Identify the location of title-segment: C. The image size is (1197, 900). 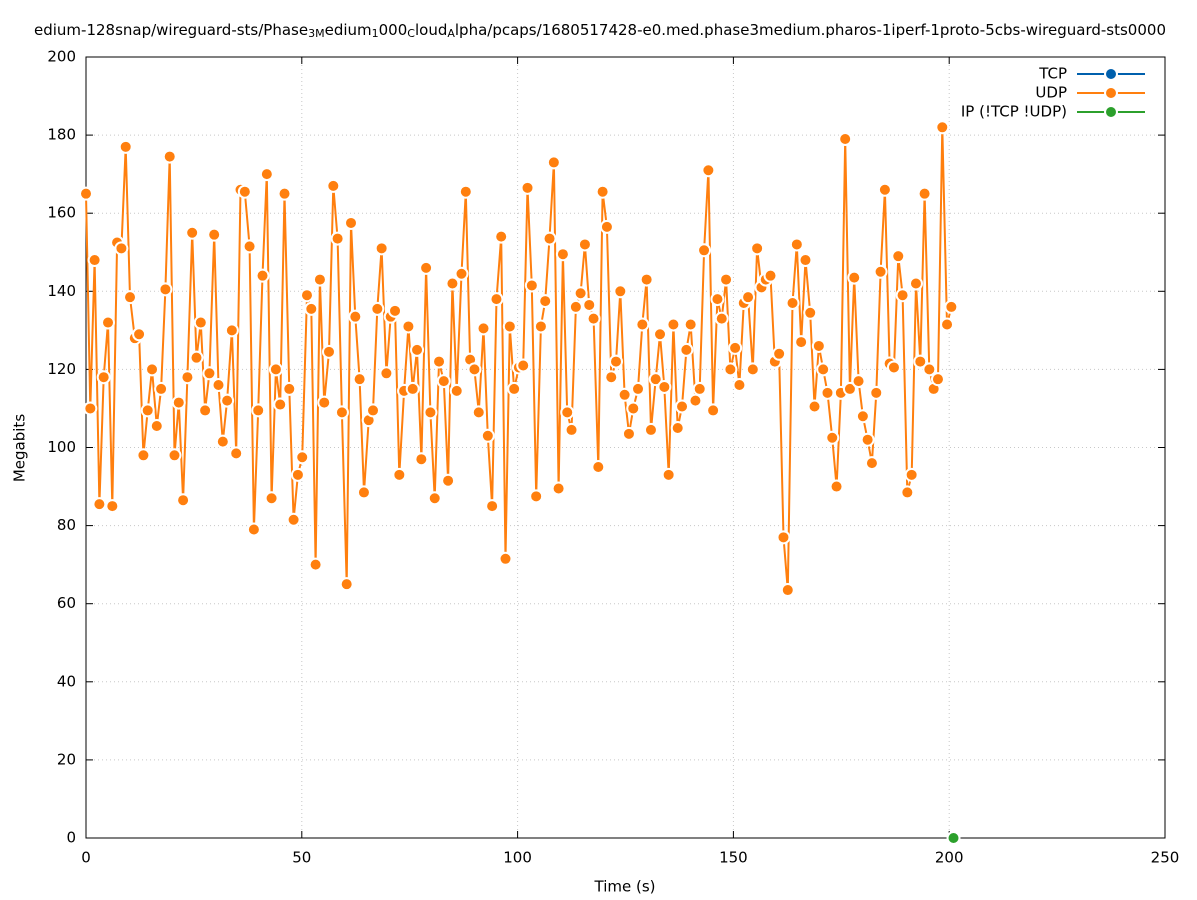
(411, 33).